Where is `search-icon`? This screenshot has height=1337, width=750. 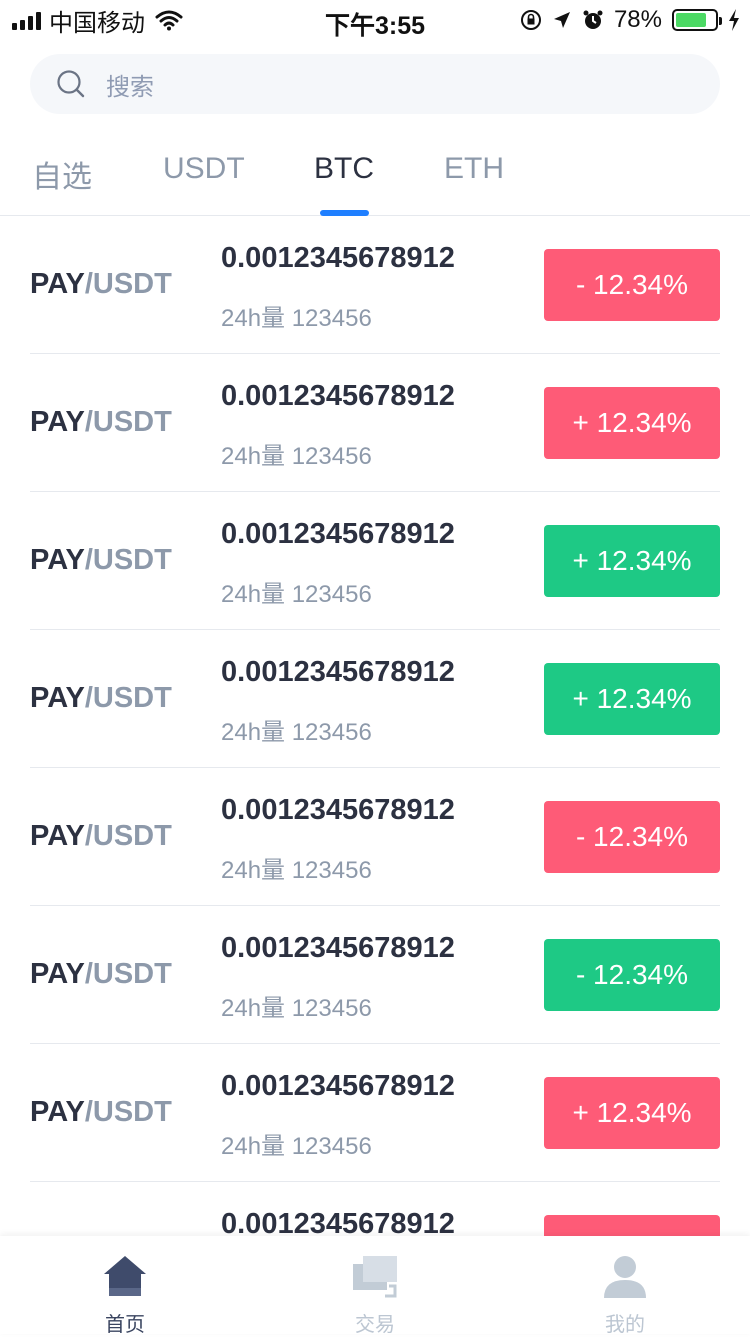 search-icon is located at coordinates (71, 84).